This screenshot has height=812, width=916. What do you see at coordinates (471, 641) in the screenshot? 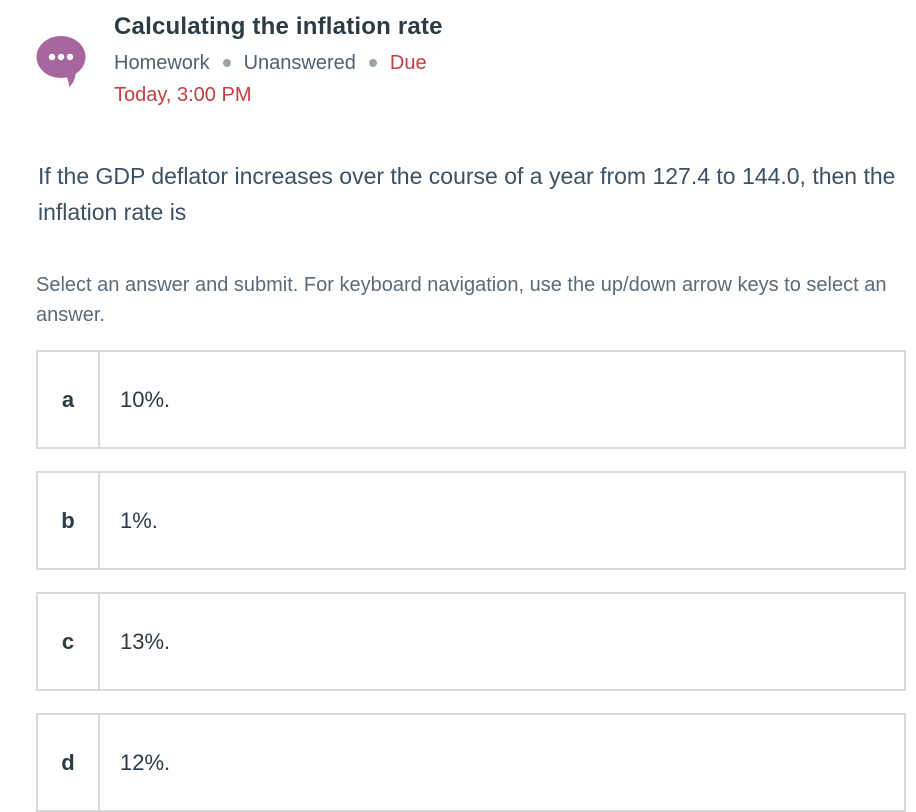
I see `answer-option-c: c 13%.` at bounding box center [471, 641].